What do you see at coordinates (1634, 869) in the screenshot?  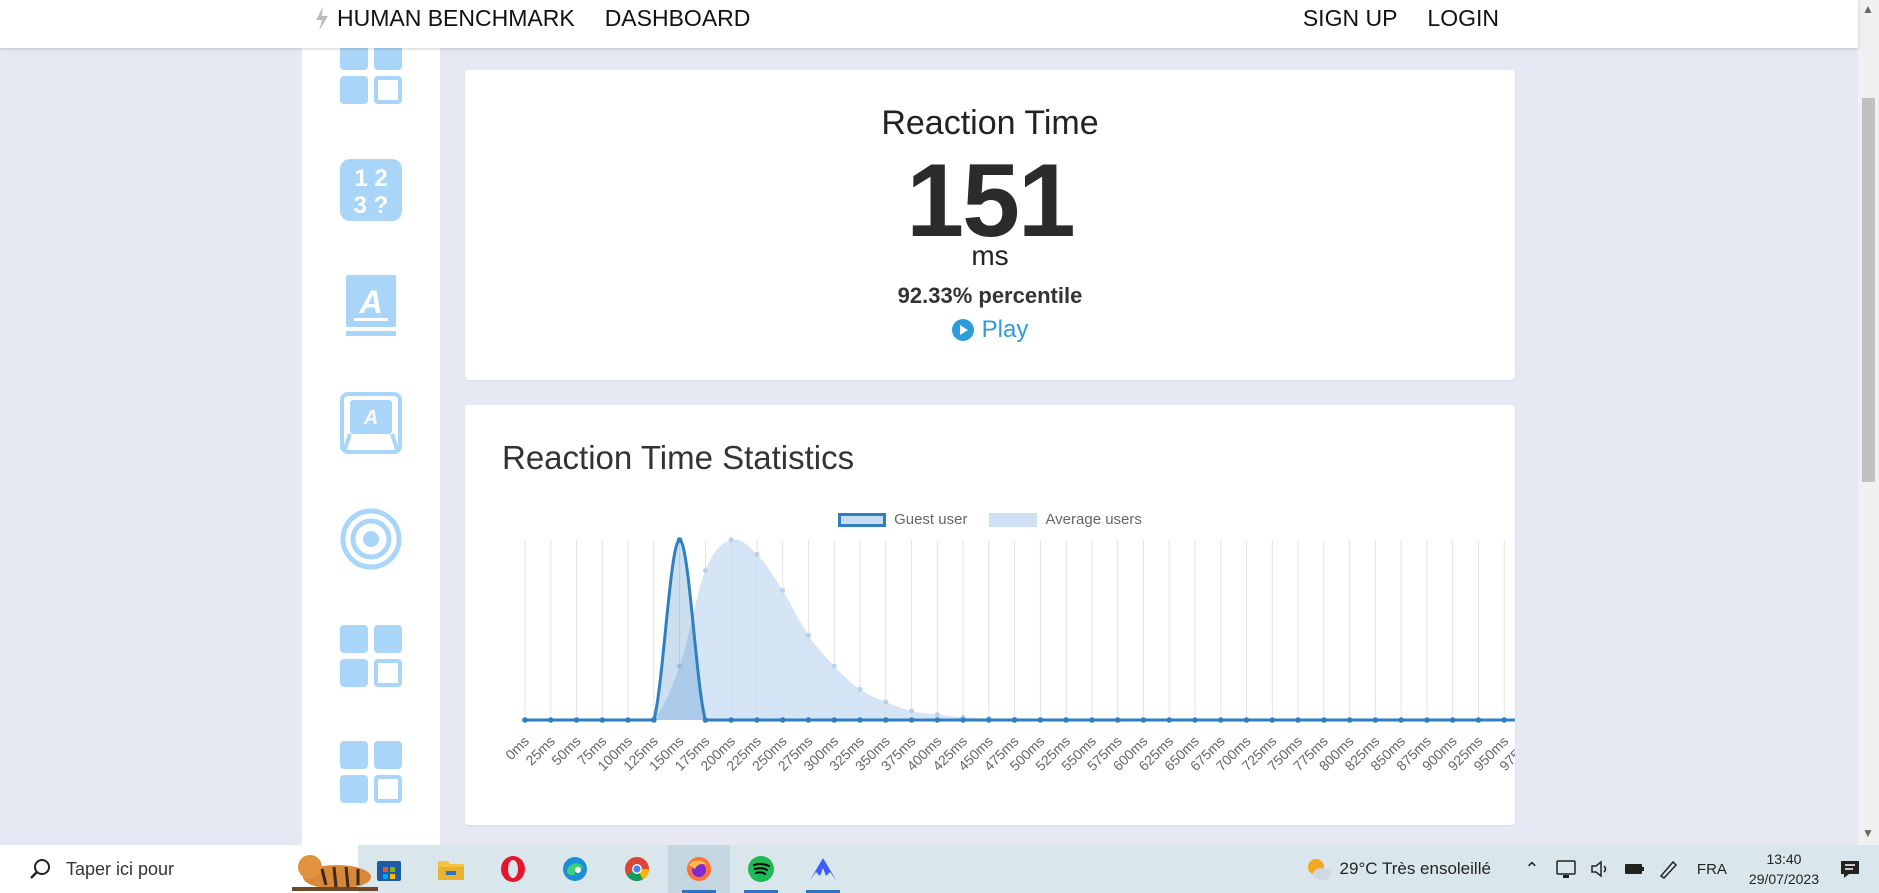 I see `battery-icon` at bounding box center [1634, 869].